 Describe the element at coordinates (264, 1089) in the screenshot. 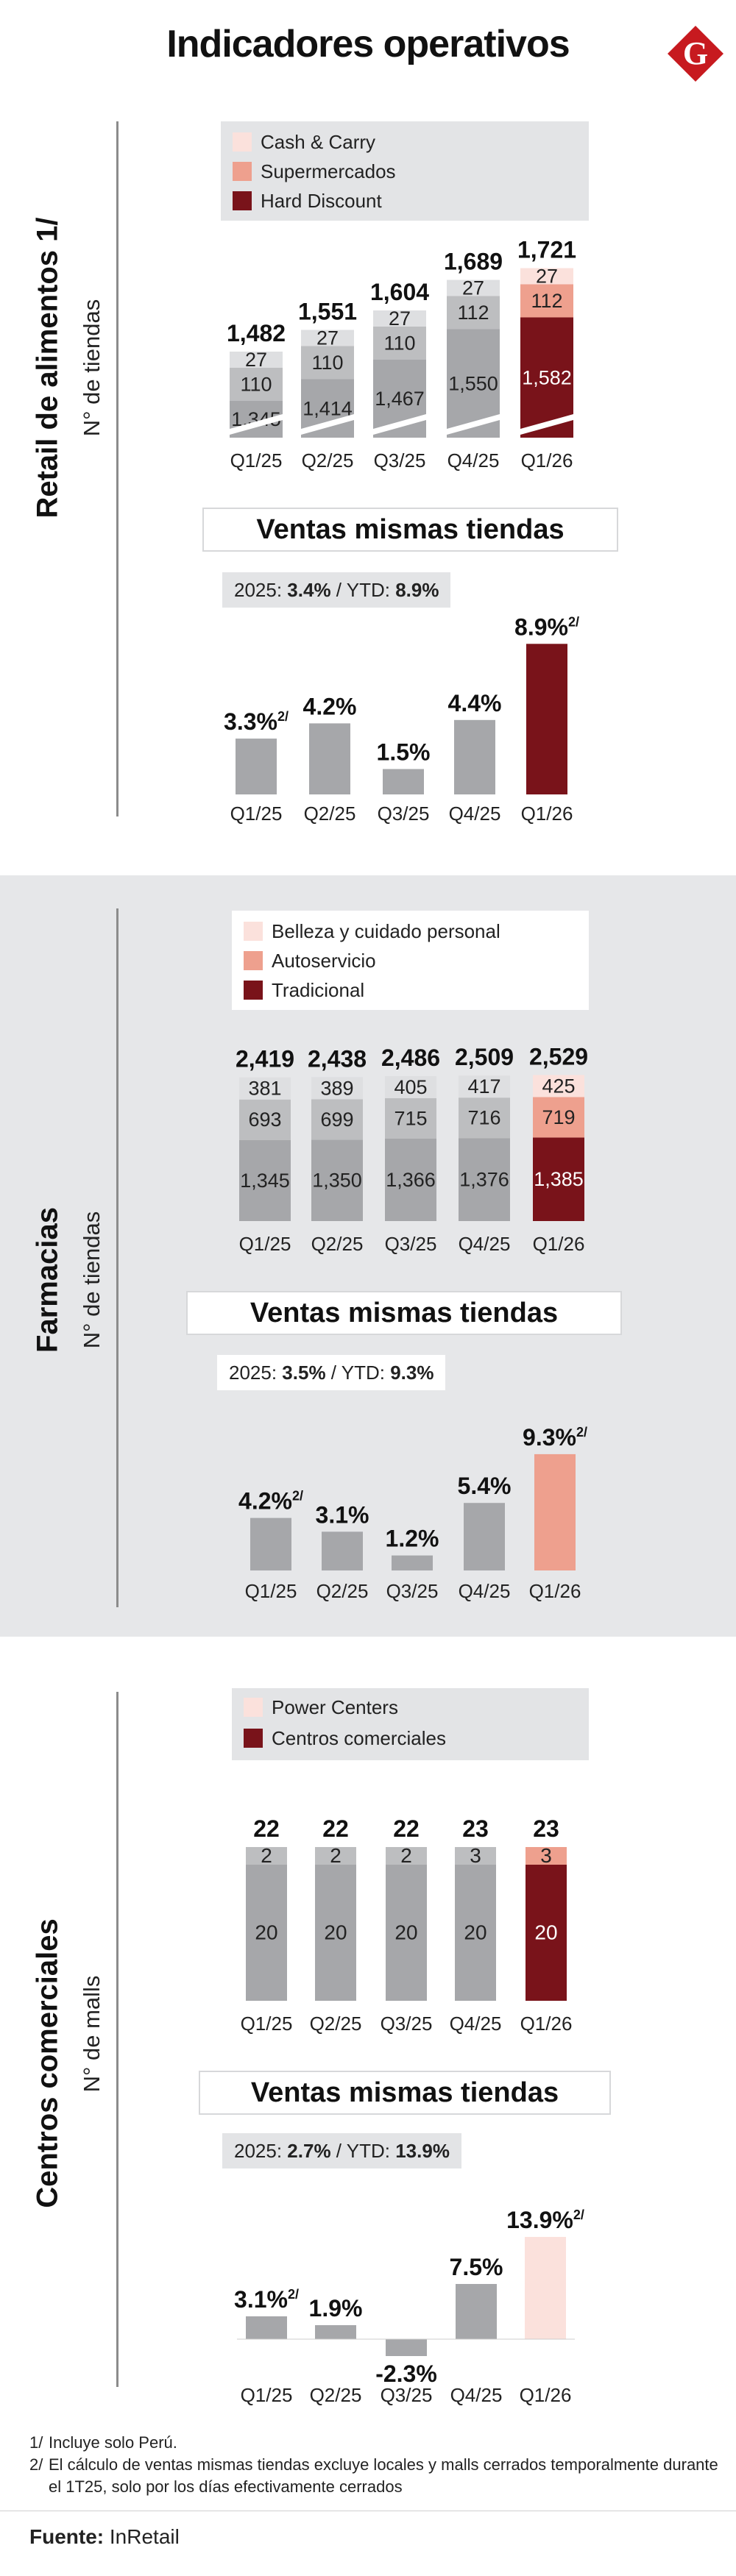

I see `segment-label: 381` at that location.